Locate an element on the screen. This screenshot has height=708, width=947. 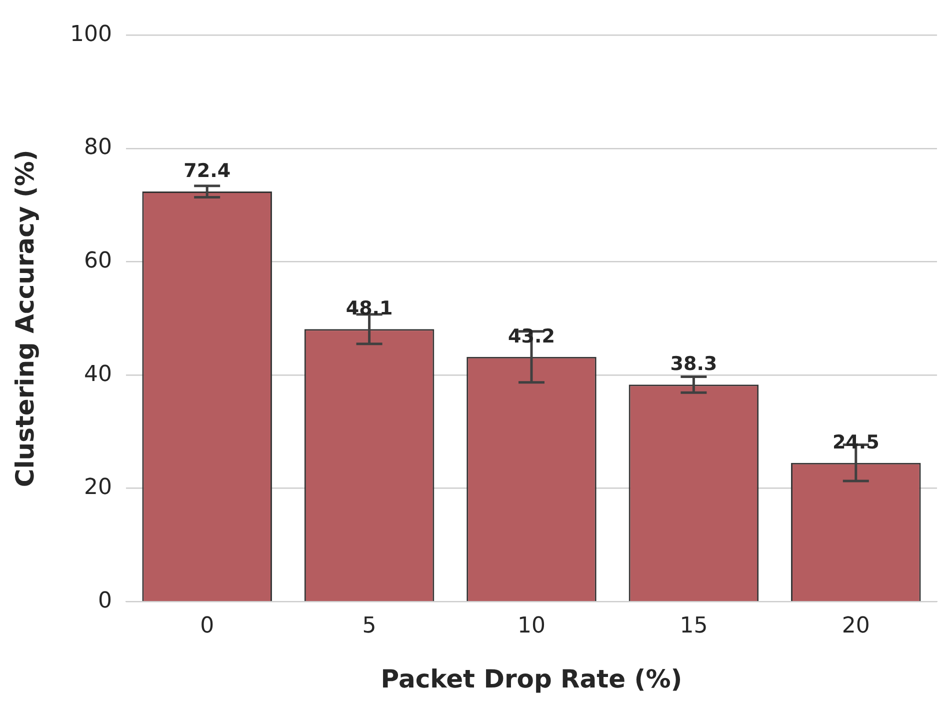
y-tick-label: 0 is located at coordinates (105, 601).